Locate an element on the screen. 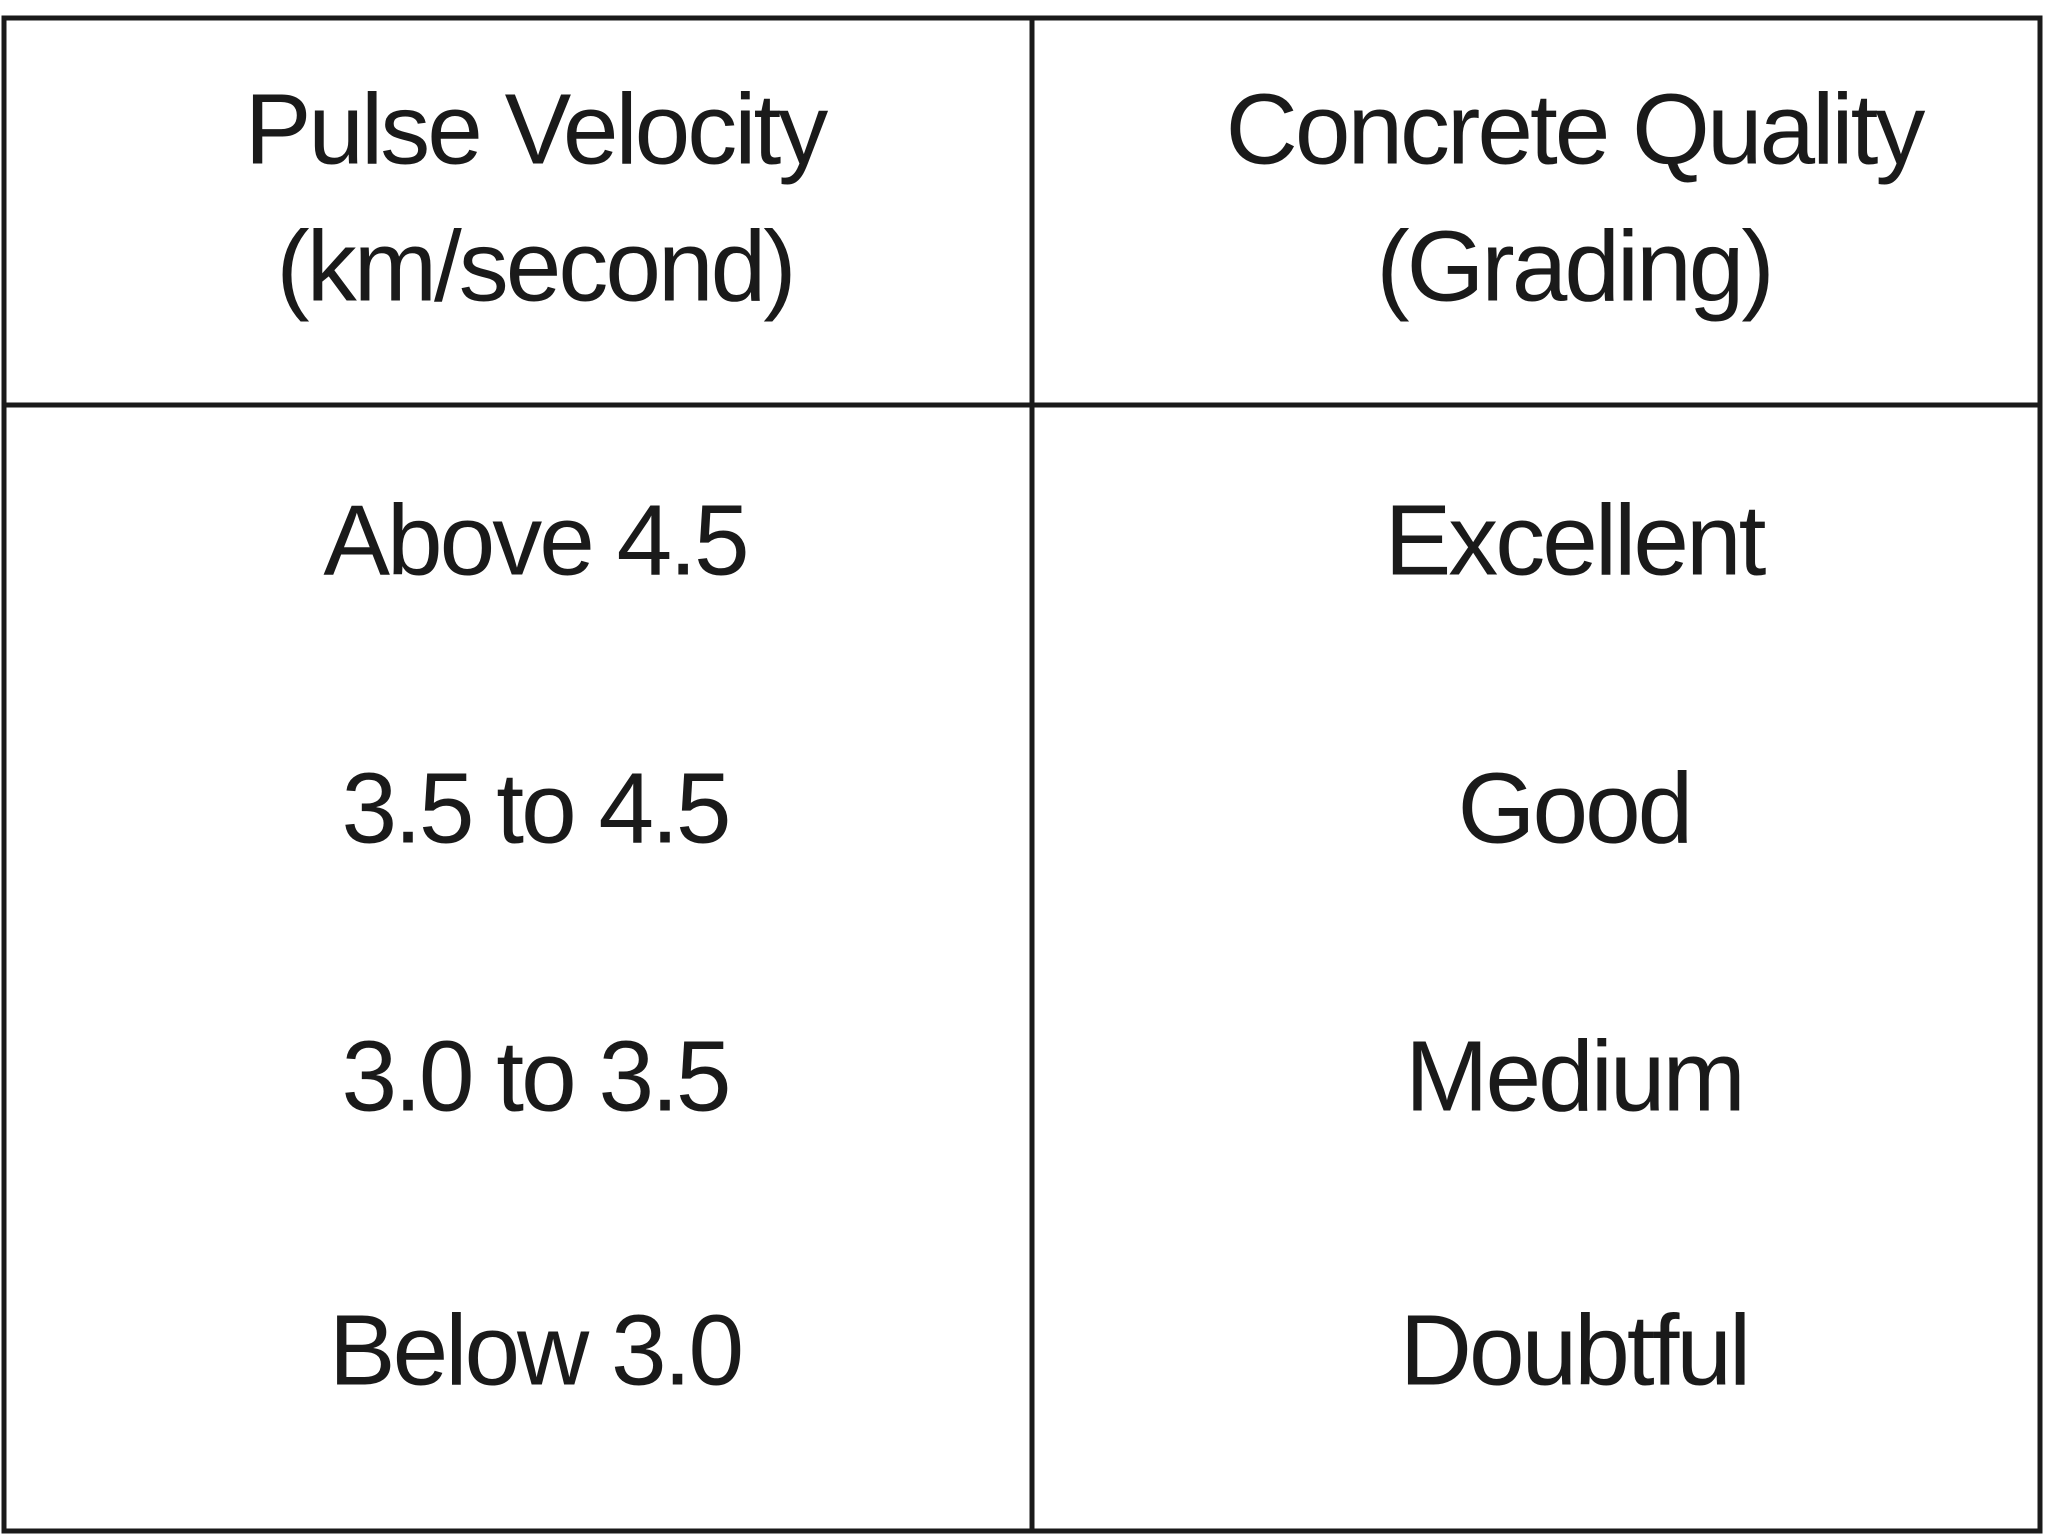 The width and height of the screenshot is (2048, 1536). table-cell: 3.0 to 3.5 is located at coordinates (535, 1076).